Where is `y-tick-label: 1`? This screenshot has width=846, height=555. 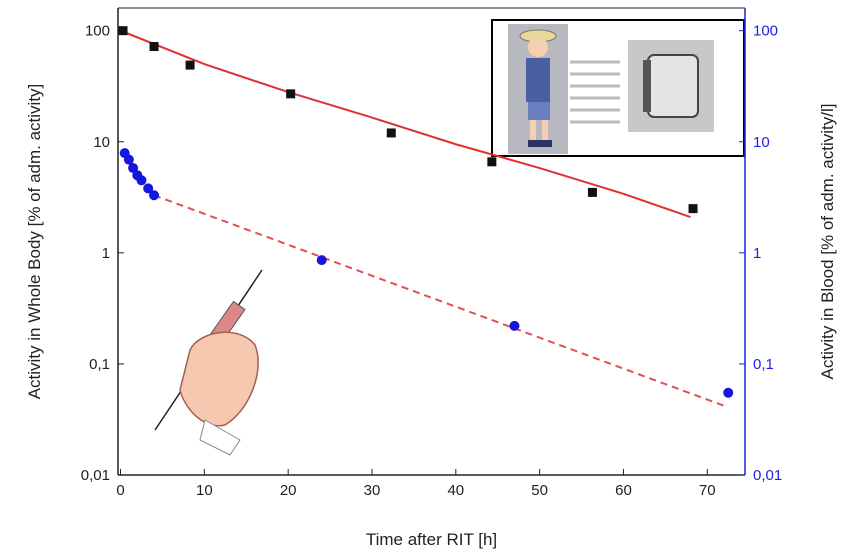 y-tick-label: 1 is located at coordinates (106, 253).